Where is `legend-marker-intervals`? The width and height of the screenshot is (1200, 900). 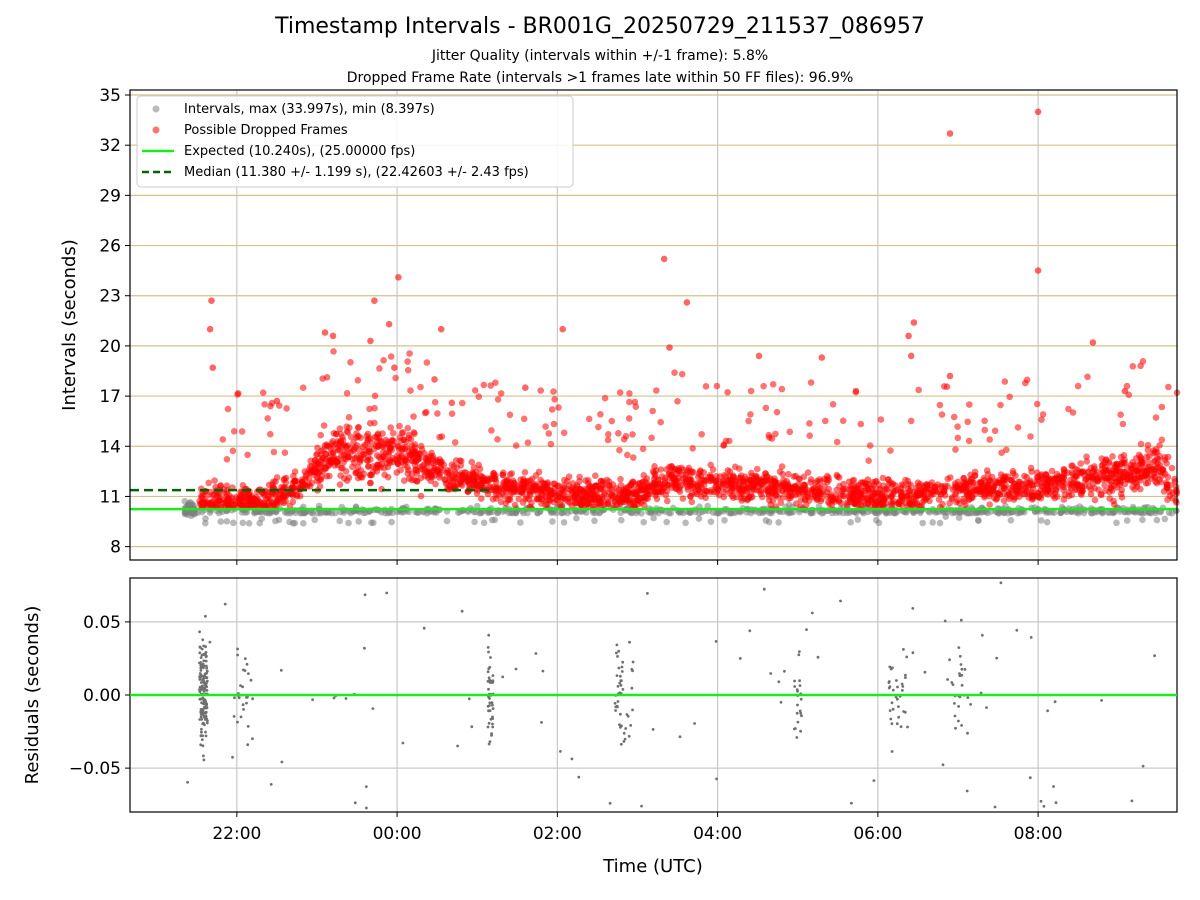 legend-marker-intervals is located at coordinates (156, 109).